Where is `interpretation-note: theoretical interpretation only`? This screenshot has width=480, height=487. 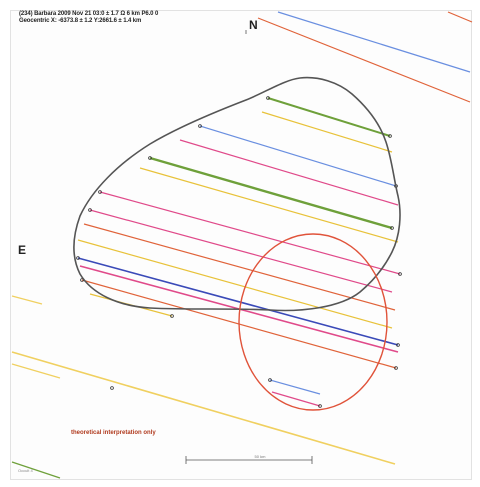 interpretation-note: theoretical interpretation only is located at coordinates (113, 433).